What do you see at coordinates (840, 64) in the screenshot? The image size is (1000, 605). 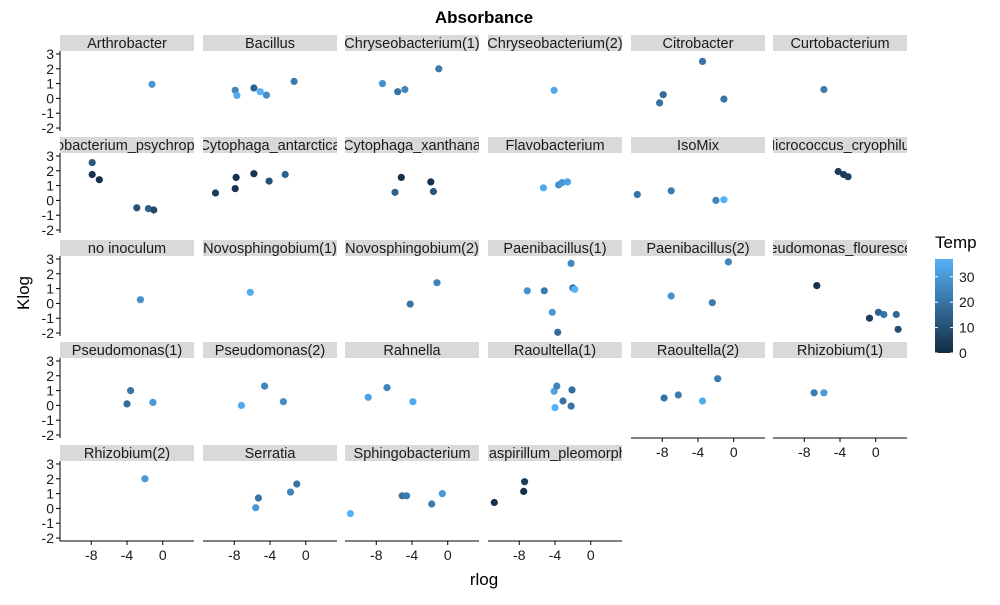 I see `facet-panel: Curtobacterium` at bounding box center [840, 64].